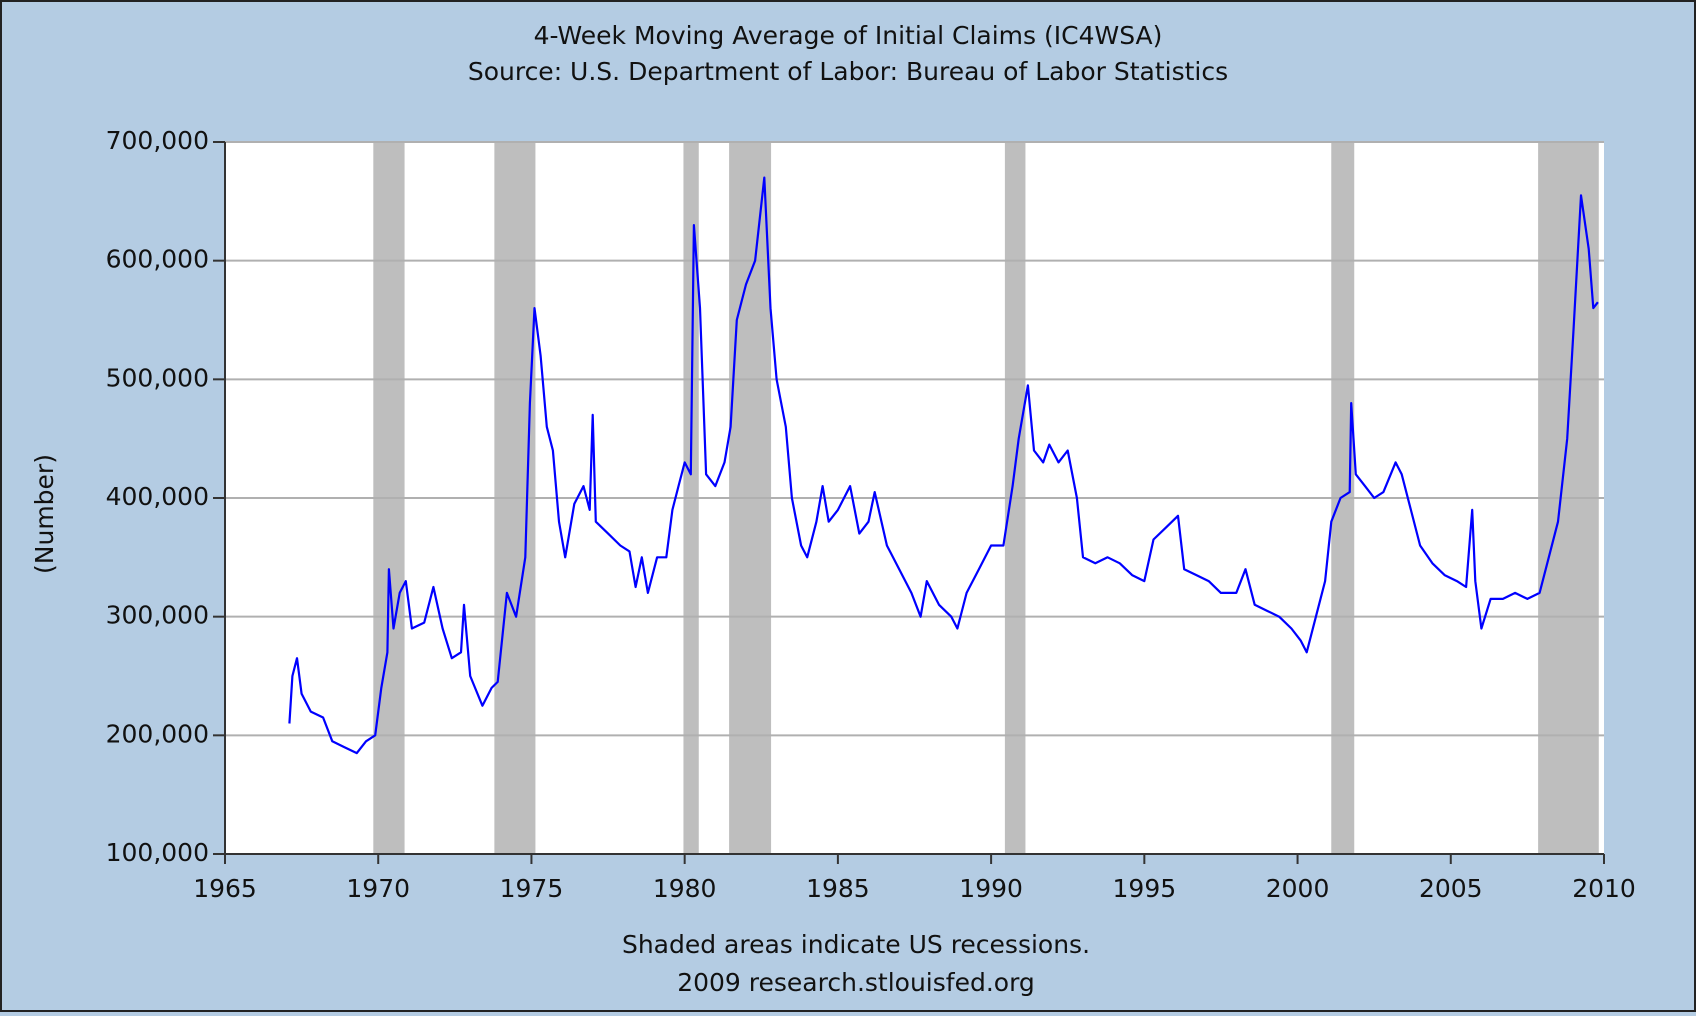  I want to click on note: Shaded areas indicate US recessions., so click(856, 944).